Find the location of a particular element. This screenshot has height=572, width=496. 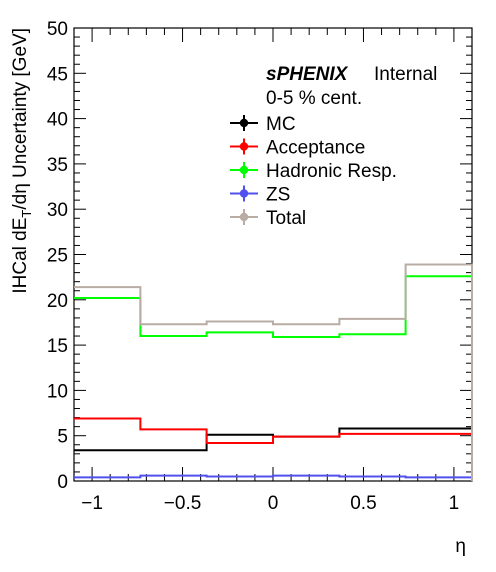

x-tick-label: −0.5 is located at coordinates (183, 503).